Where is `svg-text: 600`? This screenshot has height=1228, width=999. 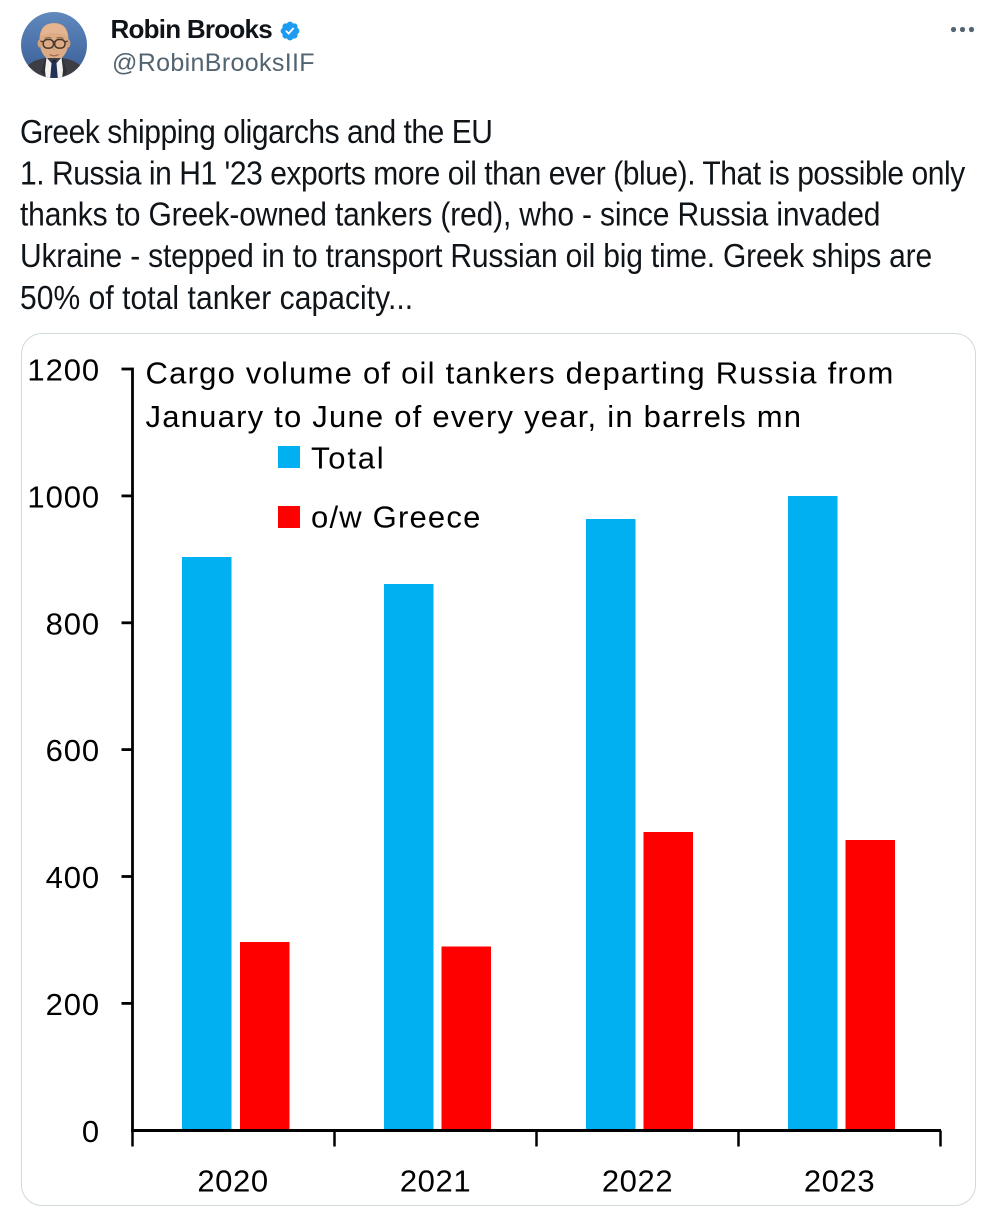
svg-text: 600 is located at coordinates (73, 750).